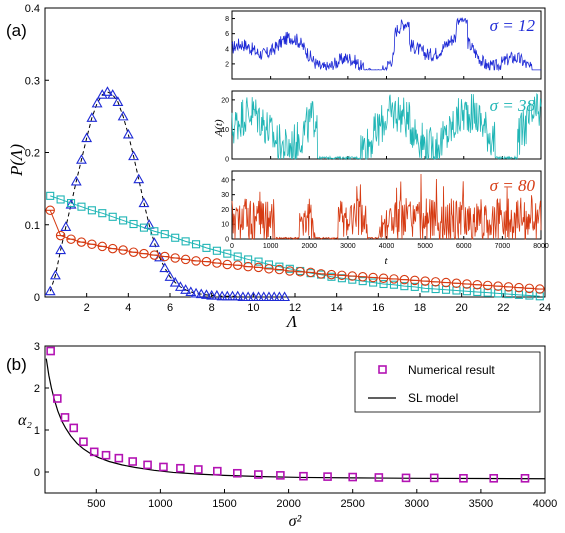 Image resolution: width=565 pixels, height=533 pixels. What do you see at coordinates (32, 81) in the screenshot?
I see `y-tick-label: 0.3` at bounding box center [32, 81].